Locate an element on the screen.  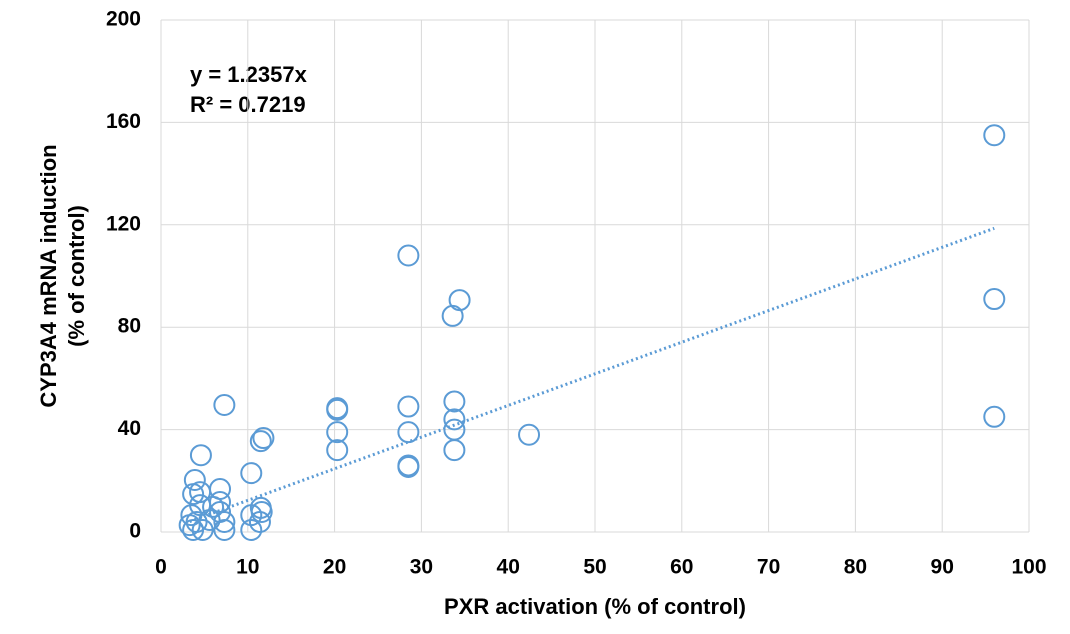
x-tick-label: 50 is located at coordinates (594, 567).